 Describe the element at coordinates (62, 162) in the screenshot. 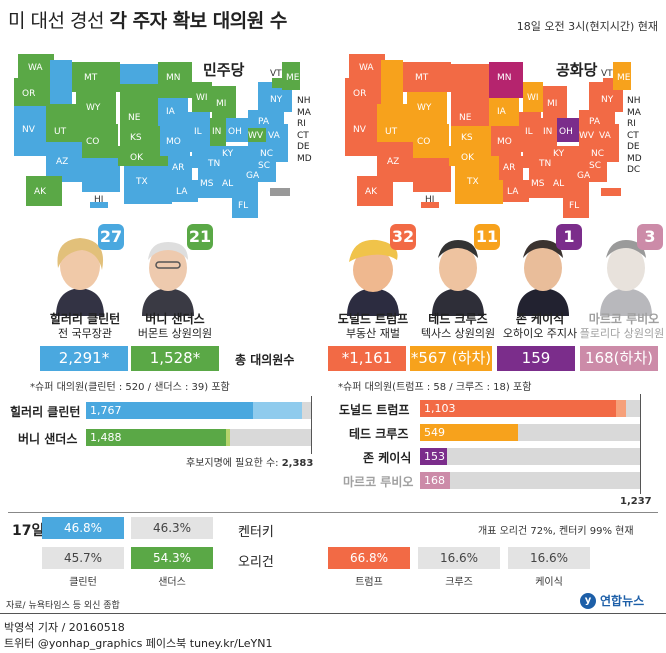

I see `dem-state-label: AZ` at that location.